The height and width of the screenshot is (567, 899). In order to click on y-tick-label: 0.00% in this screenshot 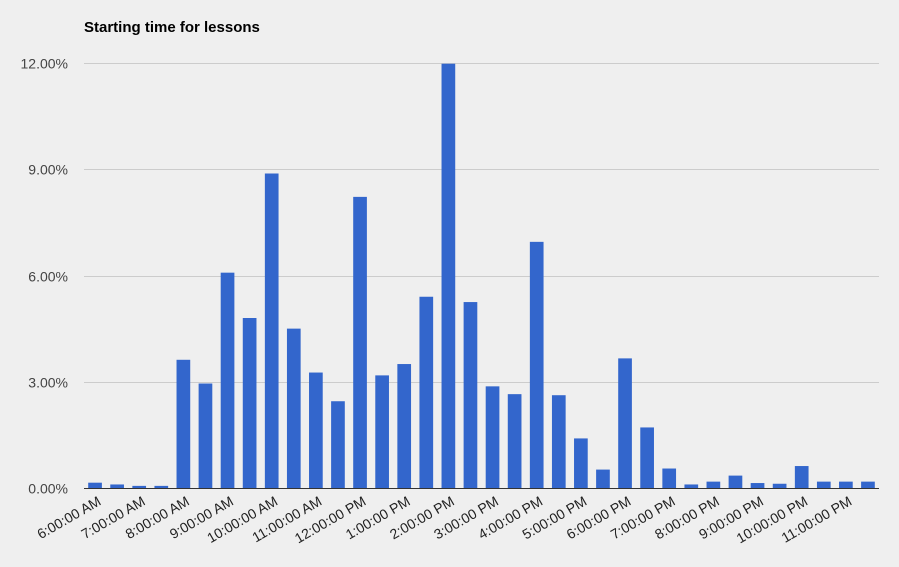, I will do `click(48, 489)`.